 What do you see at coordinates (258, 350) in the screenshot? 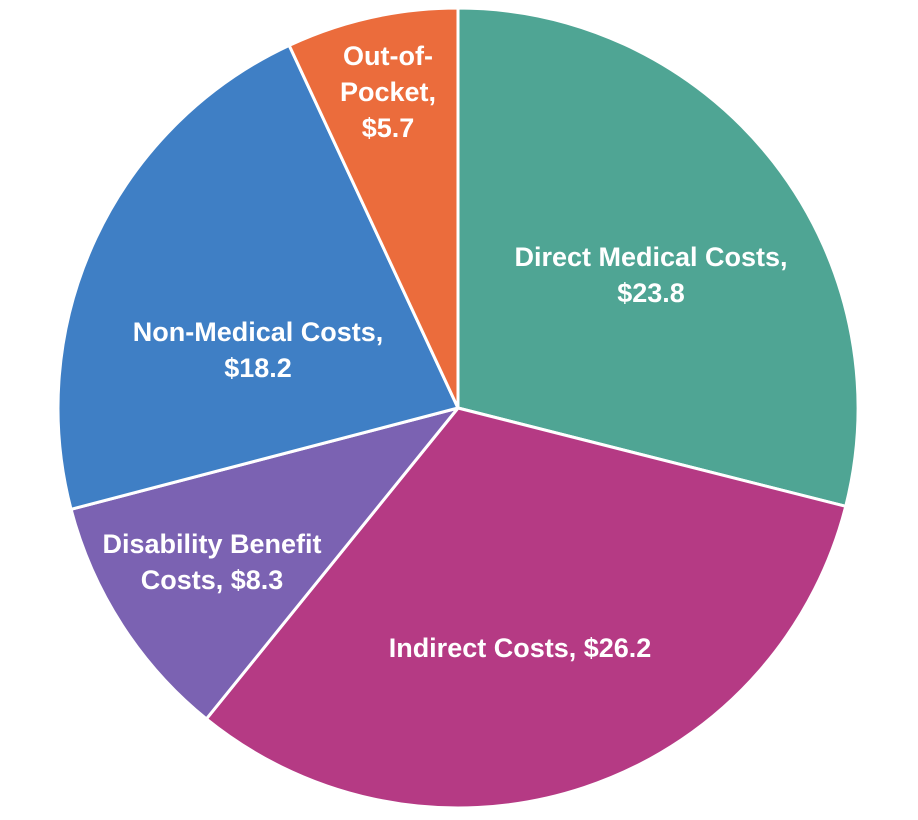
I see `slice-label-non-medical: Non-Medical Costs, $18.2` at bounding box center [258, 350].